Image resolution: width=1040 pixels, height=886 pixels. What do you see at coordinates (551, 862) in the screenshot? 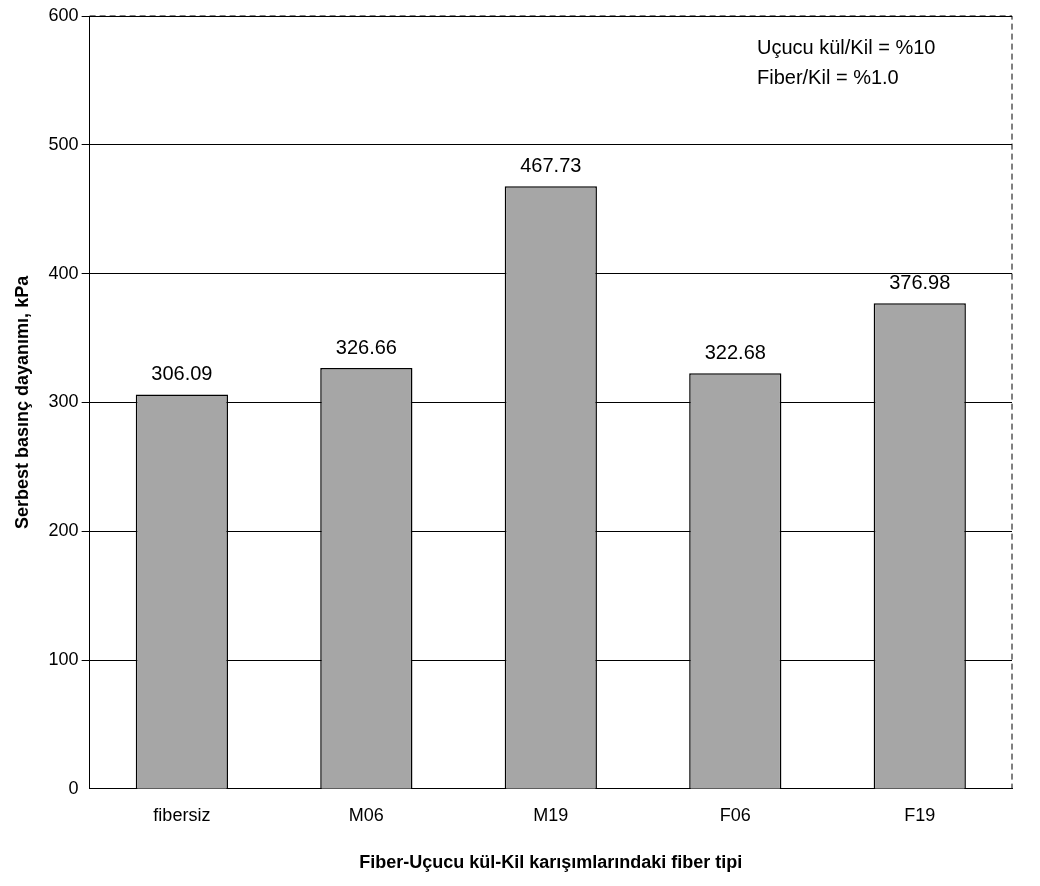
I see `x-axis-title: Fiber-Uçucu kül-Kil karışımlarındaki fiber tipi` at bounding box center [551, 862].